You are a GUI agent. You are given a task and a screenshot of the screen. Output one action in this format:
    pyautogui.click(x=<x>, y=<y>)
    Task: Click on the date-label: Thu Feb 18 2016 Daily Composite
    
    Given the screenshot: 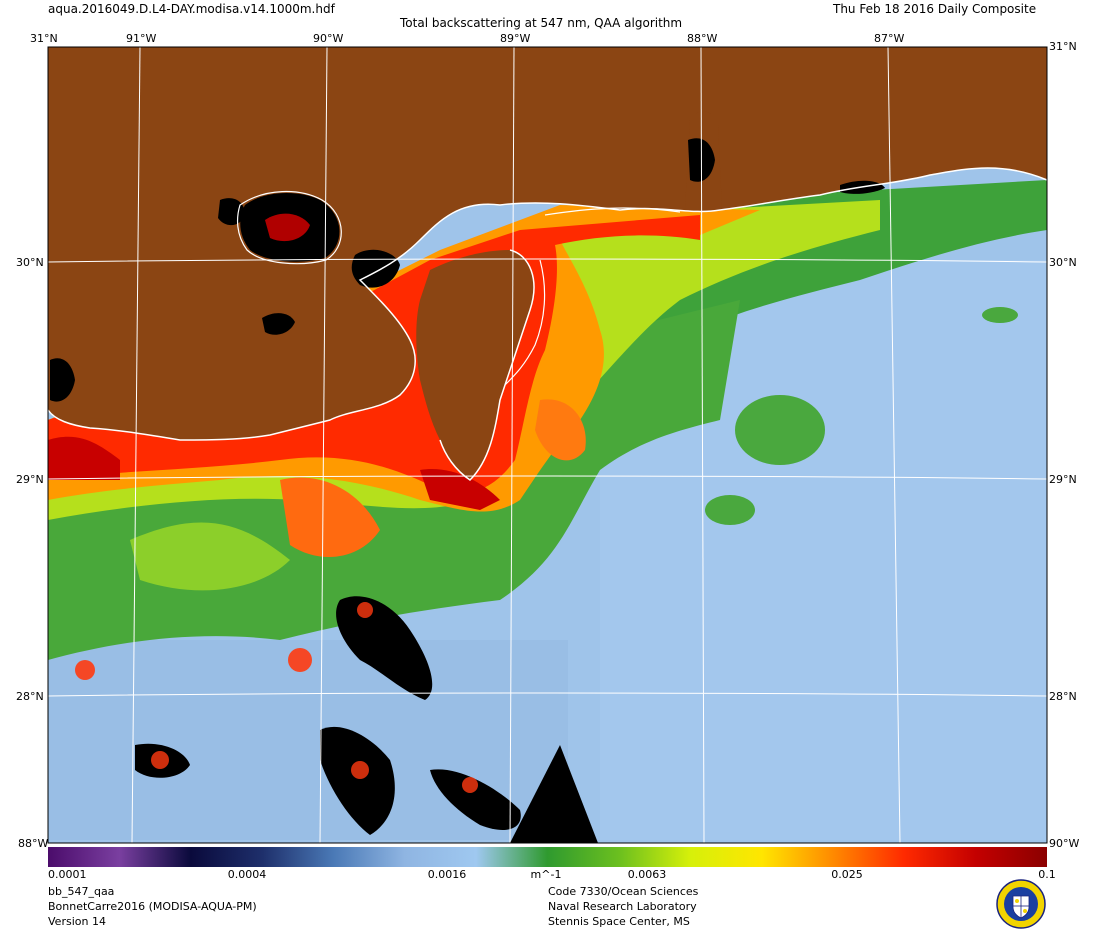 What is the action you would take?
    pyautogui.click(x=935, y=9)
    